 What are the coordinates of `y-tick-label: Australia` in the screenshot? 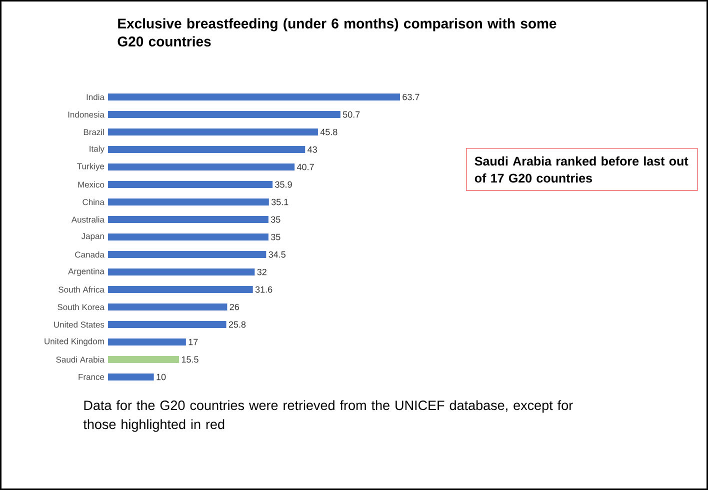 It's located at (87, 219).